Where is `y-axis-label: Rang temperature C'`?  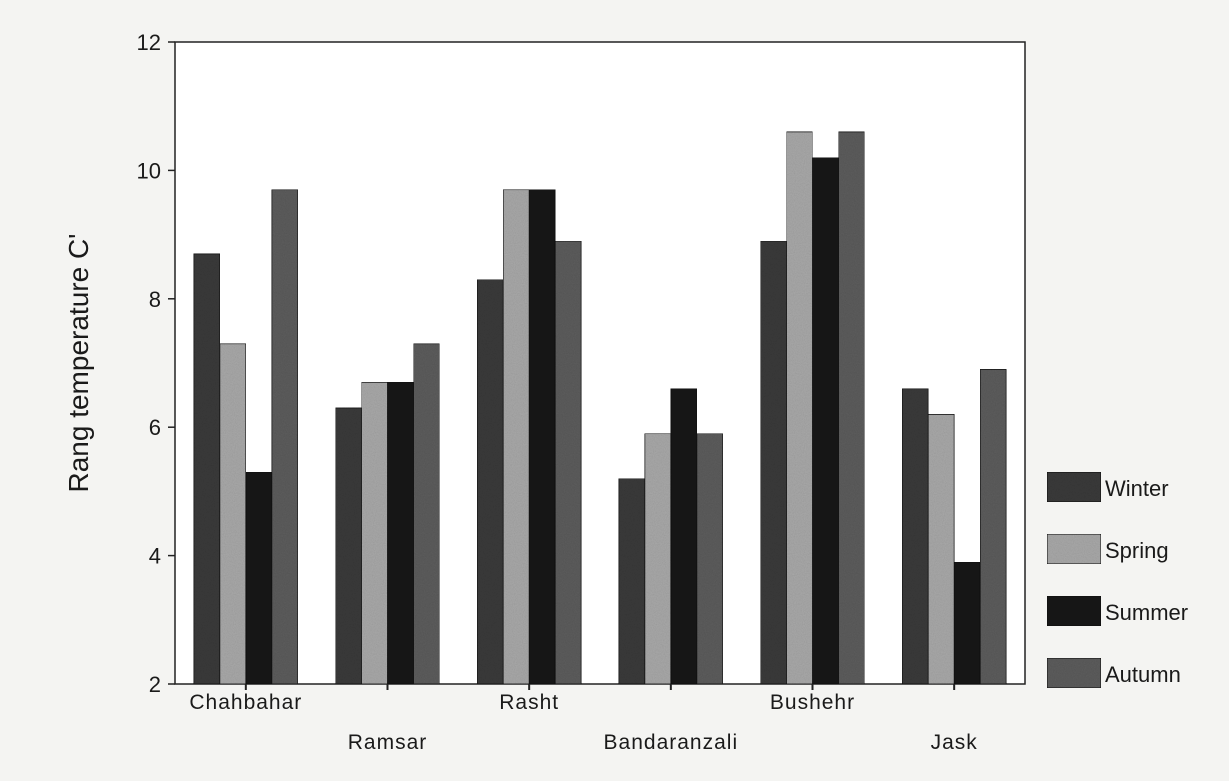
y-axis-label: Rang temperature C' is located at coordinates (78, 362).